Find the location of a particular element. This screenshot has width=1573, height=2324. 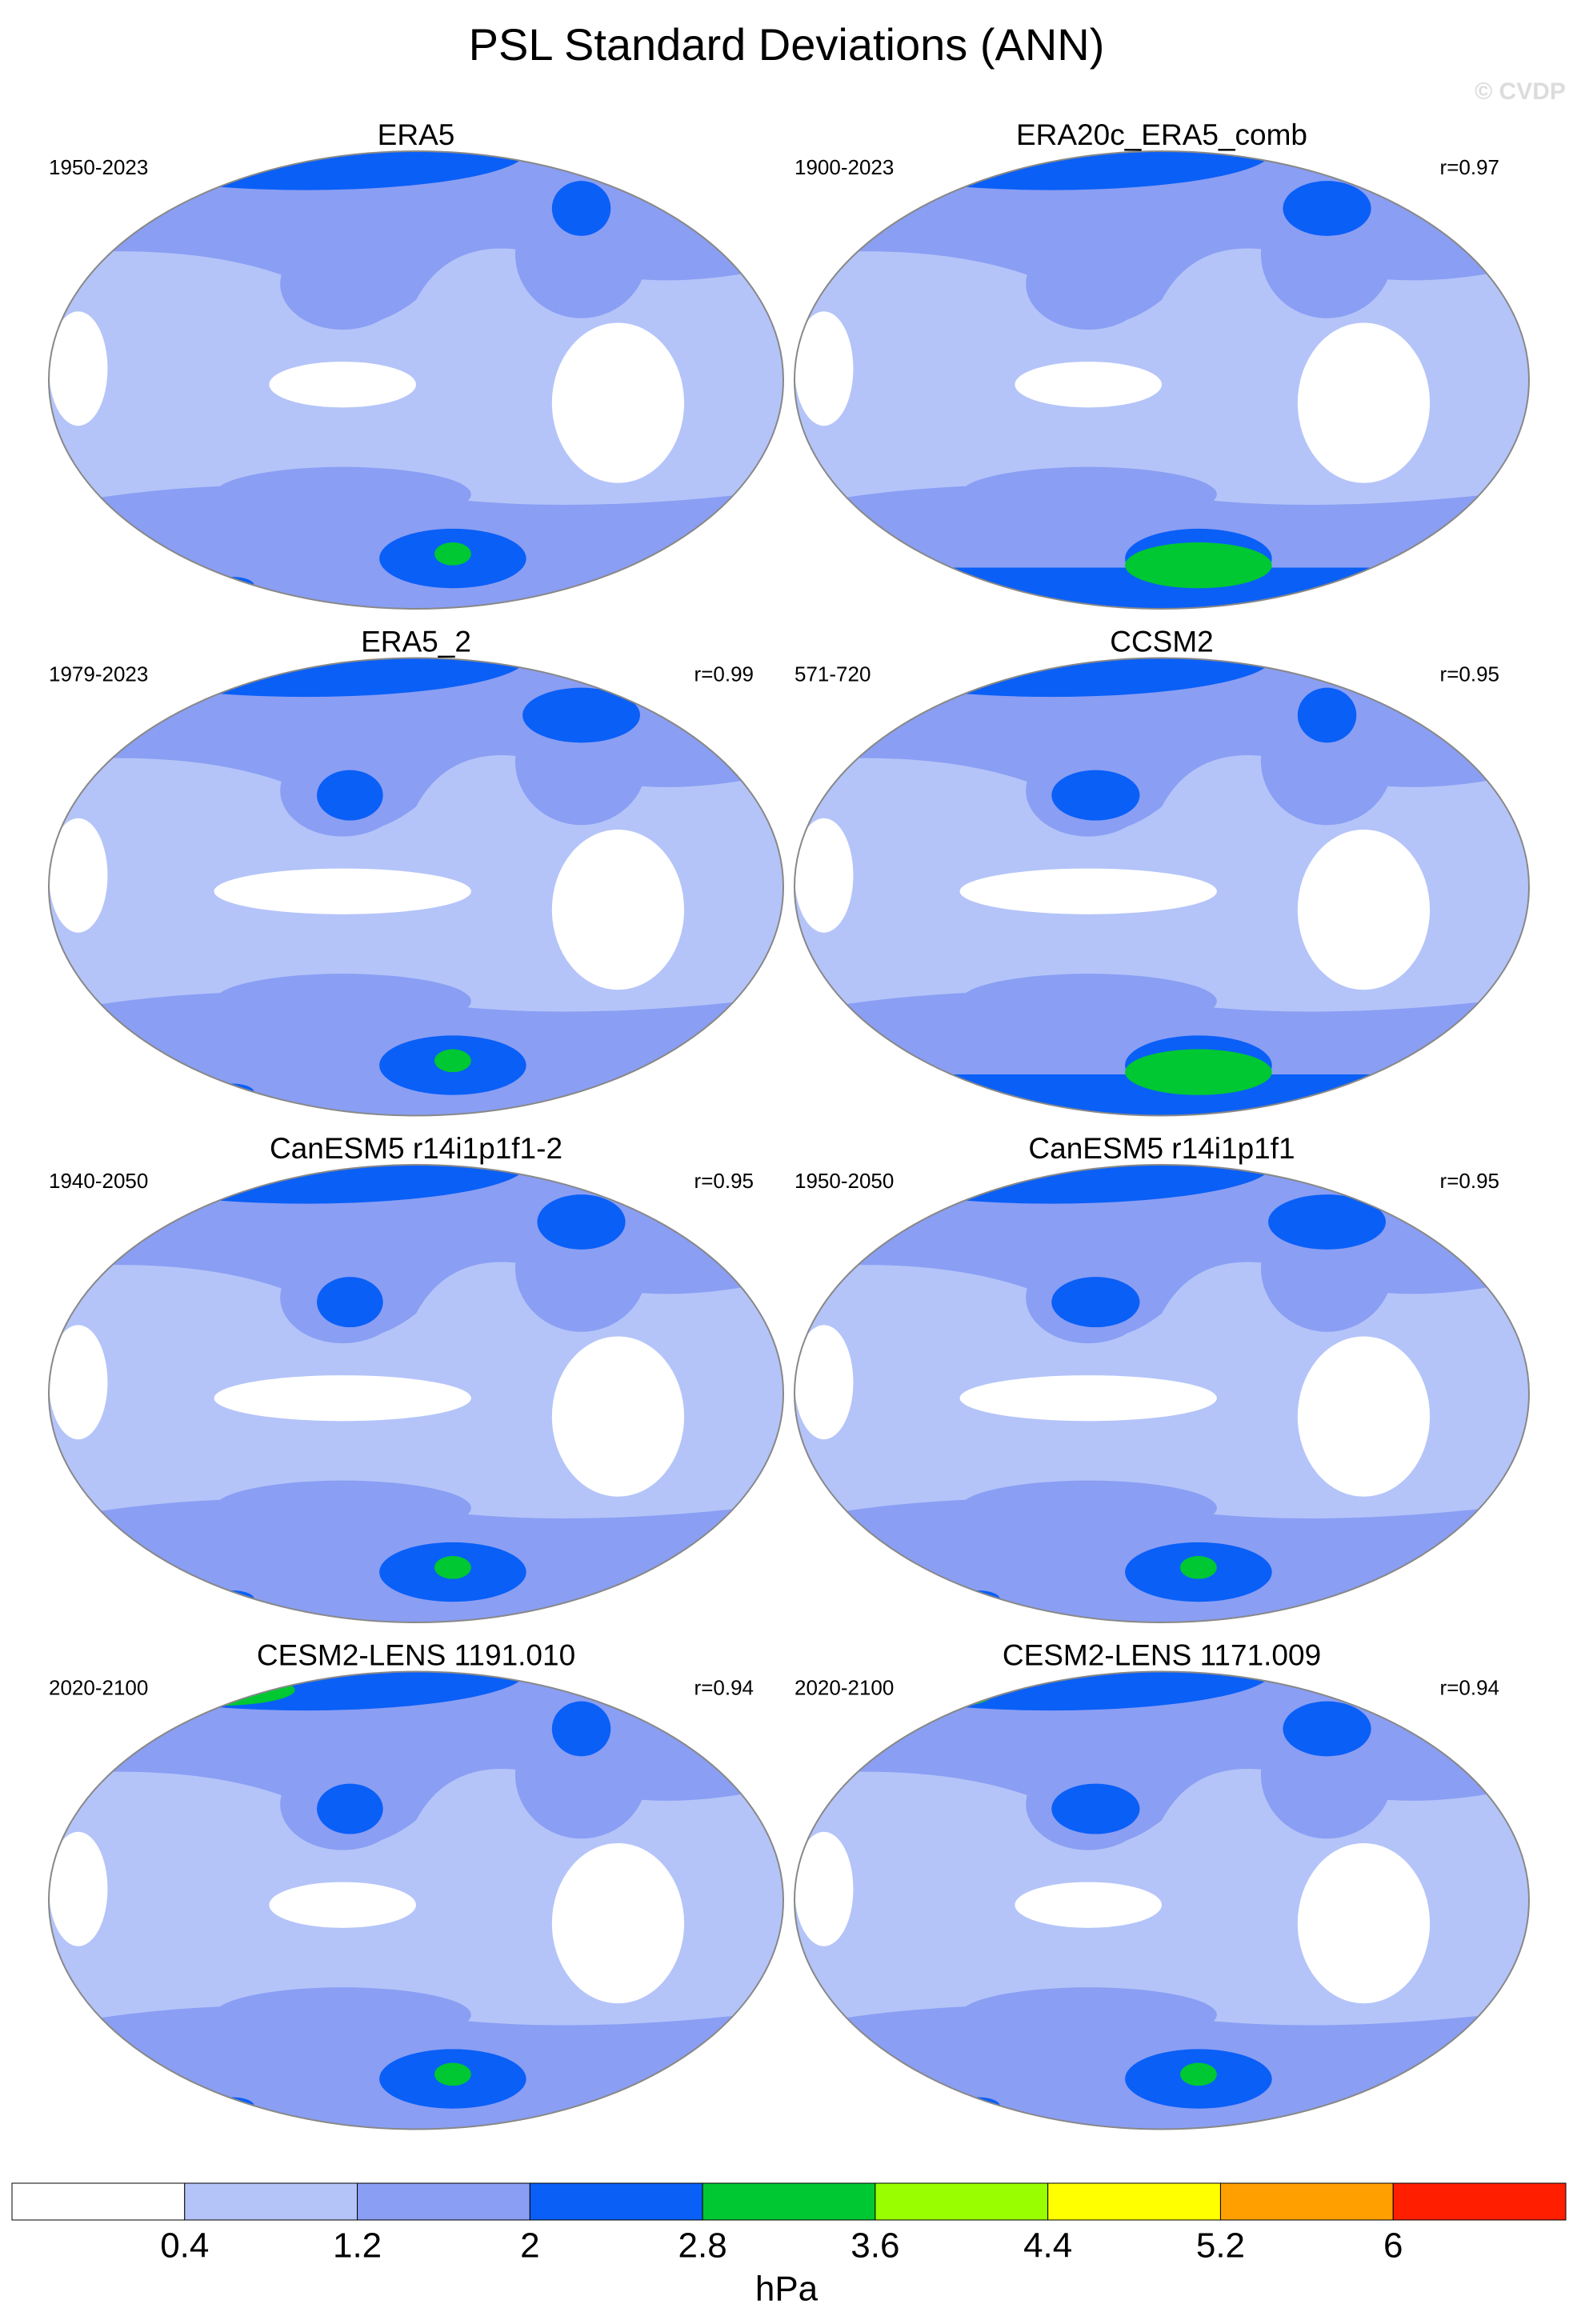

panel-period: 1979-2023 is located at coordinates (98, 674).